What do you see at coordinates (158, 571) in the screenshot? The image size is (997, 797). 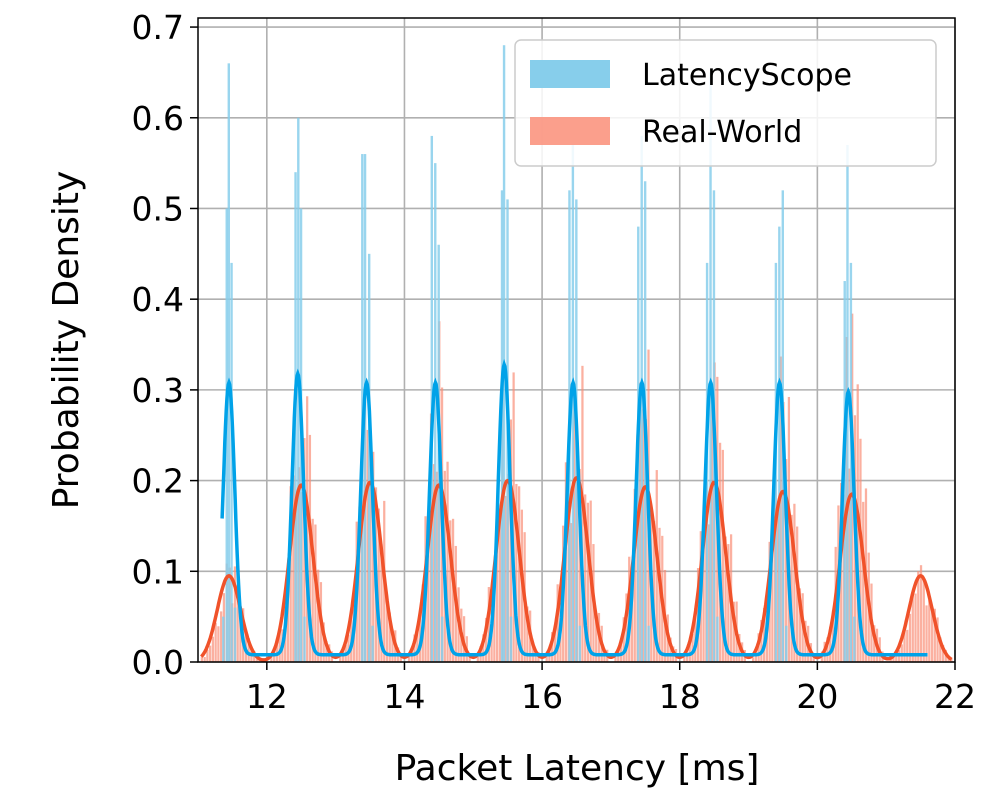 I see `y-tick-label: 0.1` at bounding box center [158, 571].